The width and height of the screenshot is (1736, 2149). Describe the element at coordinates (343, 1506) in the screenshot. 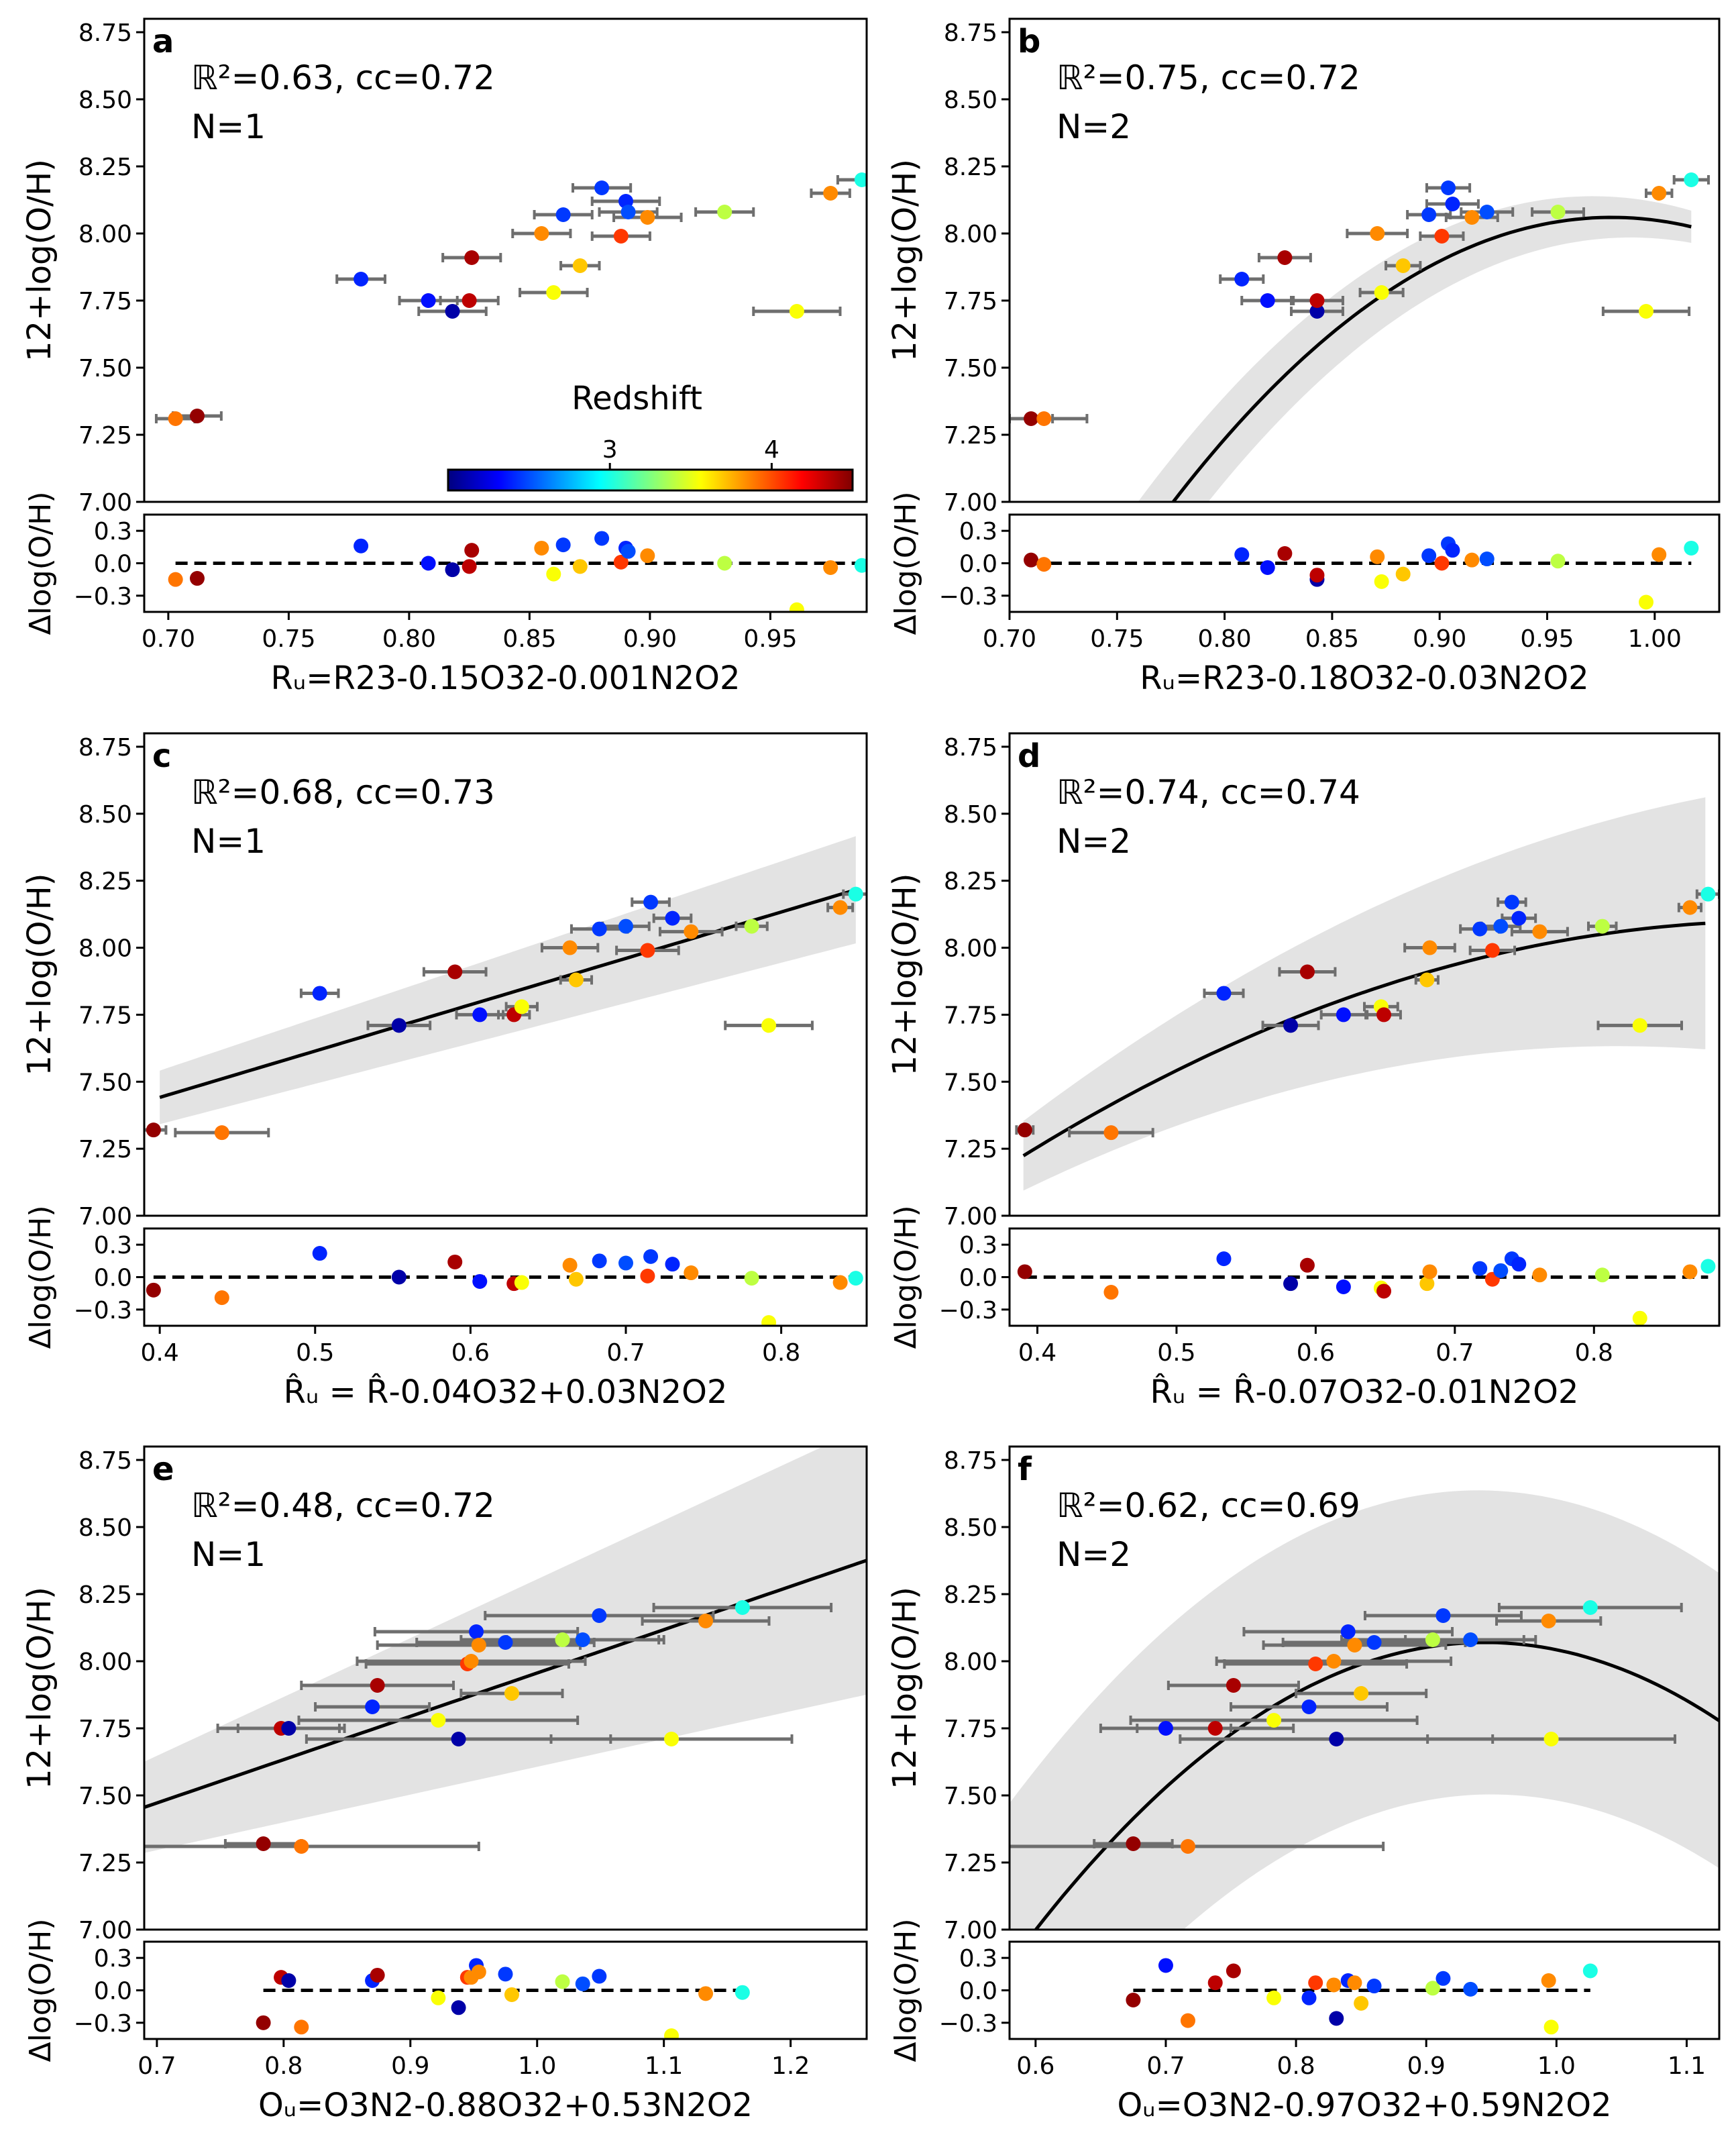

I see `stats-annotation: ℝ²=0.48, cc=0.72` at that location.